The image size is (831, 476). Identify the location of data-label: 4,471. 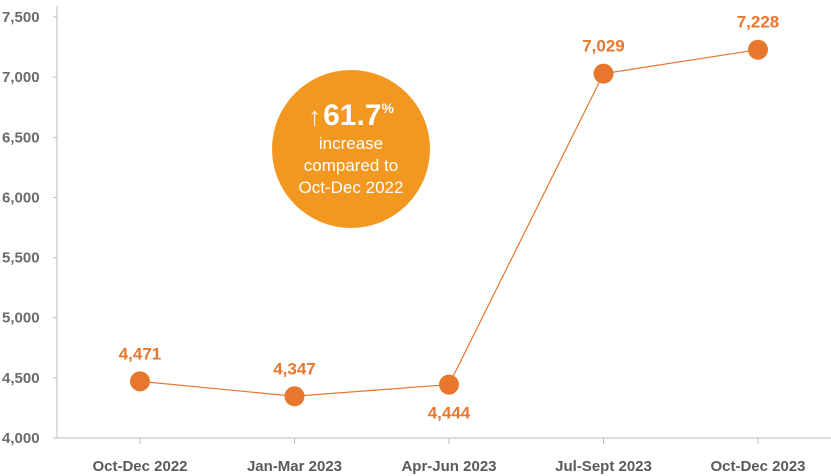
(140, 353).